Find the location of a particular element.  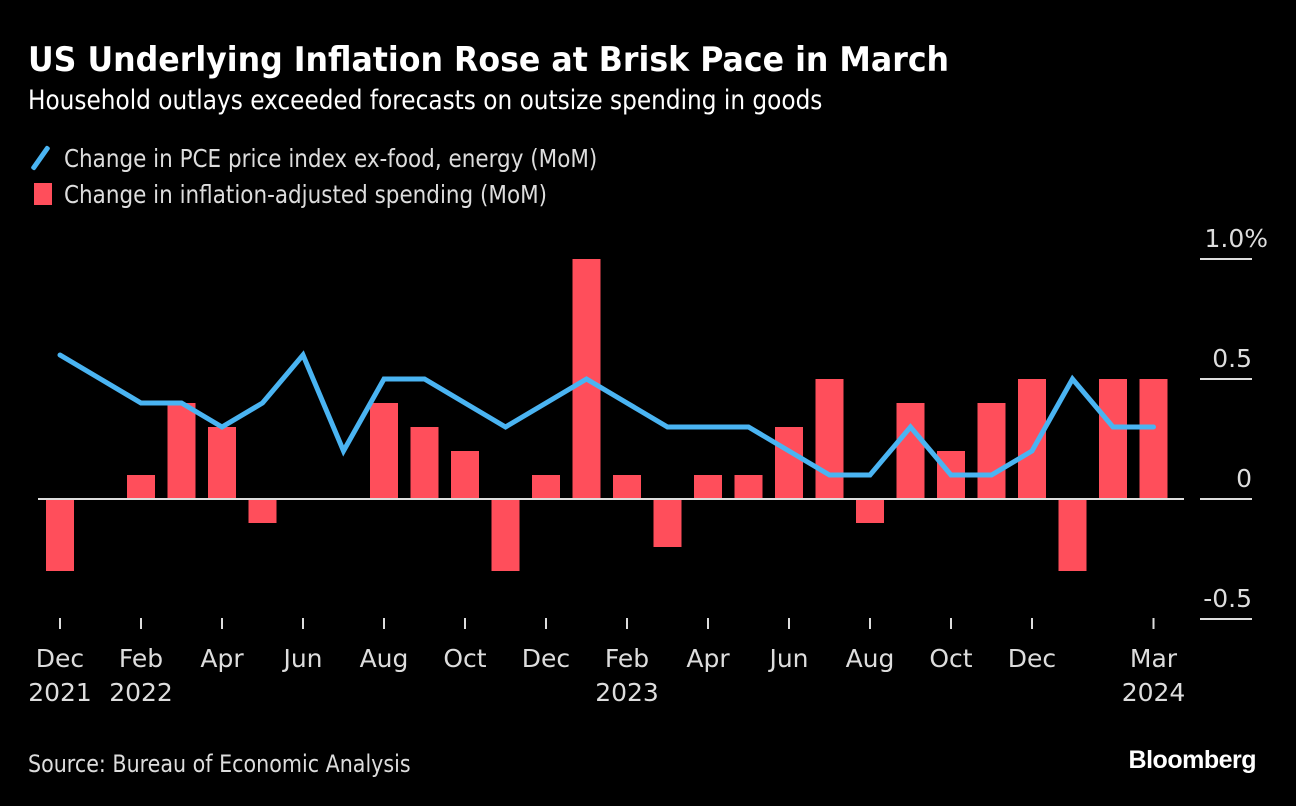

core-pce-line is located at coordinates (606, 414).